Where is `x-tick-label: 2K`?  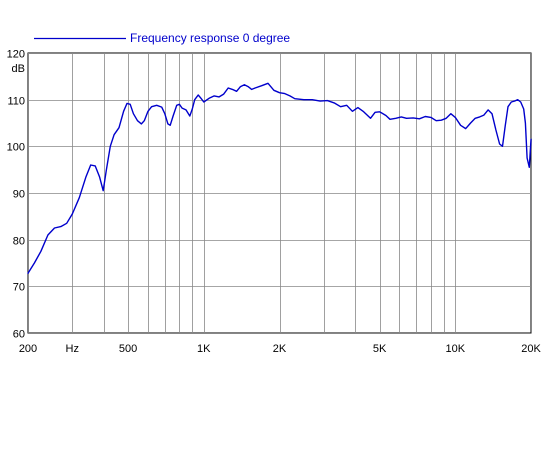 x-tick-label: 2K is located at coordinates (280, 349).